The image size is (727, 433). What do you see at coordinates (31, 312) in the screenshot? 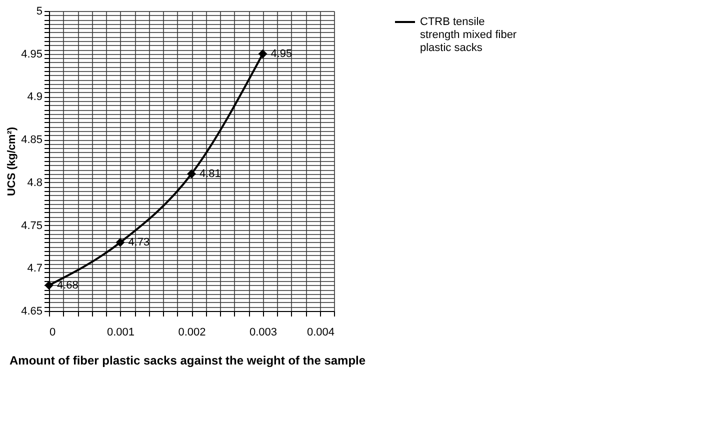
I see `y-tick-label: 4.65` at bounding box center [31, 312].